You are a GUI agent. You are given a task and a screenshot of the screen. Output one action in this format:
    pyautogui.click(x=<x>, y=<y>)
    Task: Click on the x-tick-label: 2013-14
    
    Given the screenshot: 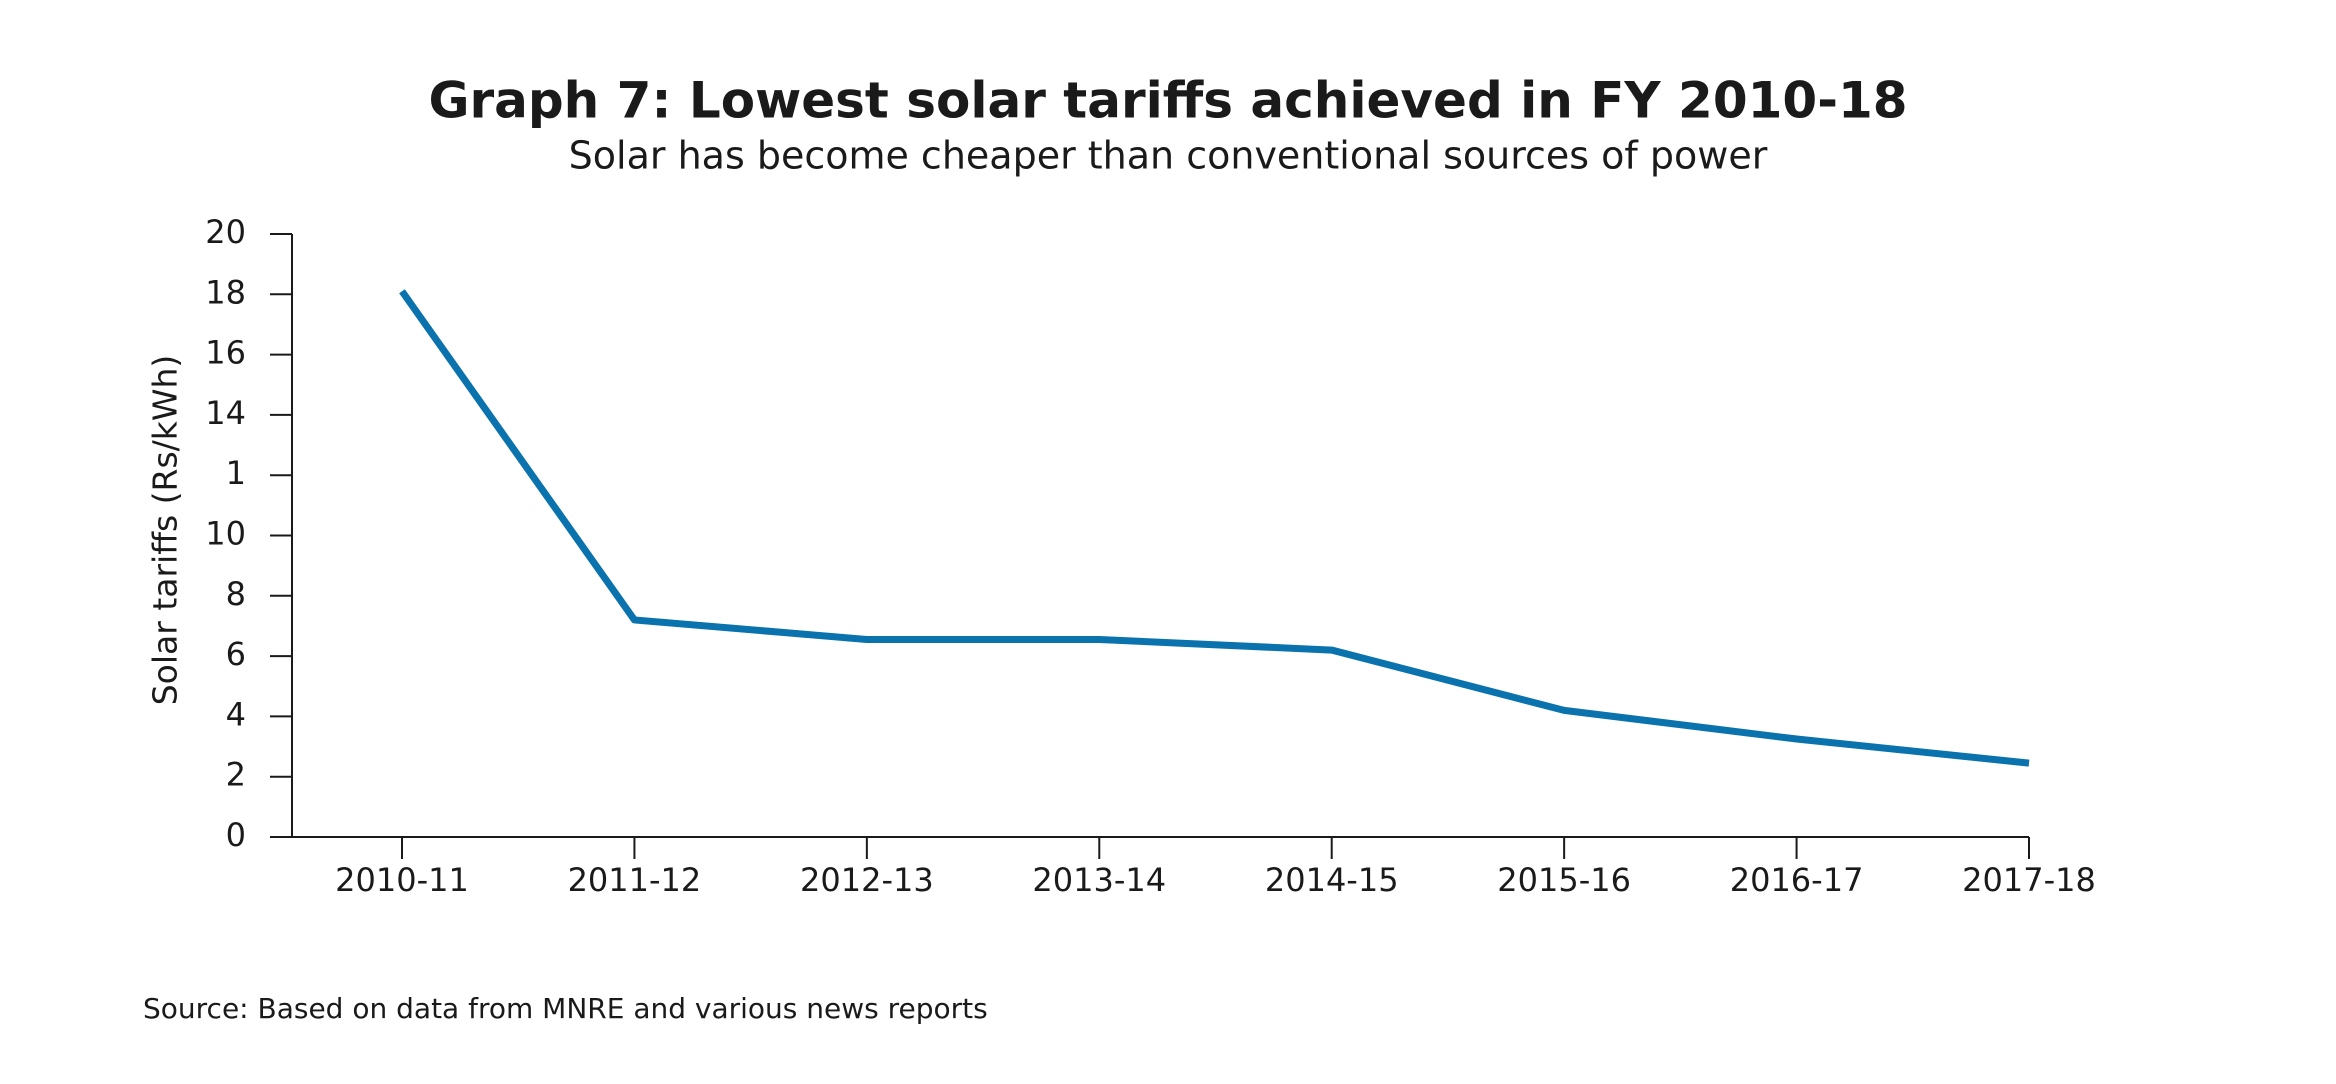 What is the action you would take?
    pyautogui.click(x=1099, y=880)
    